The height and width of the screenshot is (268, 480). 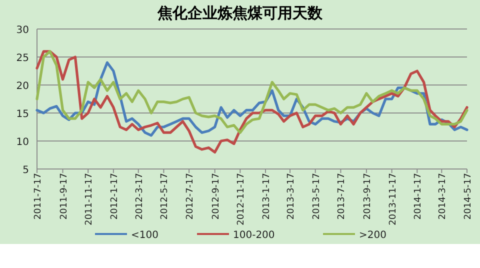 I want to click on x-tick-label: 2012-1-17, so click(x=115, y=196).